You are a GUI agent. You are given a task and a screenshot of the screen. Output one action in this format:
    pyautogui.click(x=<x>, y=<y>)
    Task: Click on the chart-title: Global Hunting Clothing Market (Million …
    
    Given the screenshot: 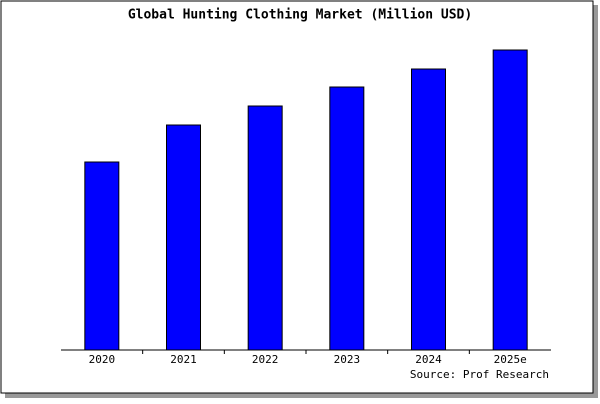 What is the action you would take?
    pyautogui.click(x=300, y=15)
    